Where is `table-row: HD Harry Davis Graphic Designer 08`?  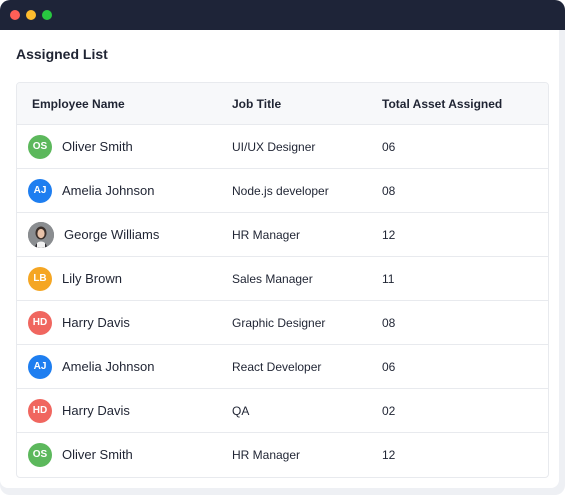 table-row: HD Harry Davis Graphic Designer 08 is located at coordinates (282, 323).